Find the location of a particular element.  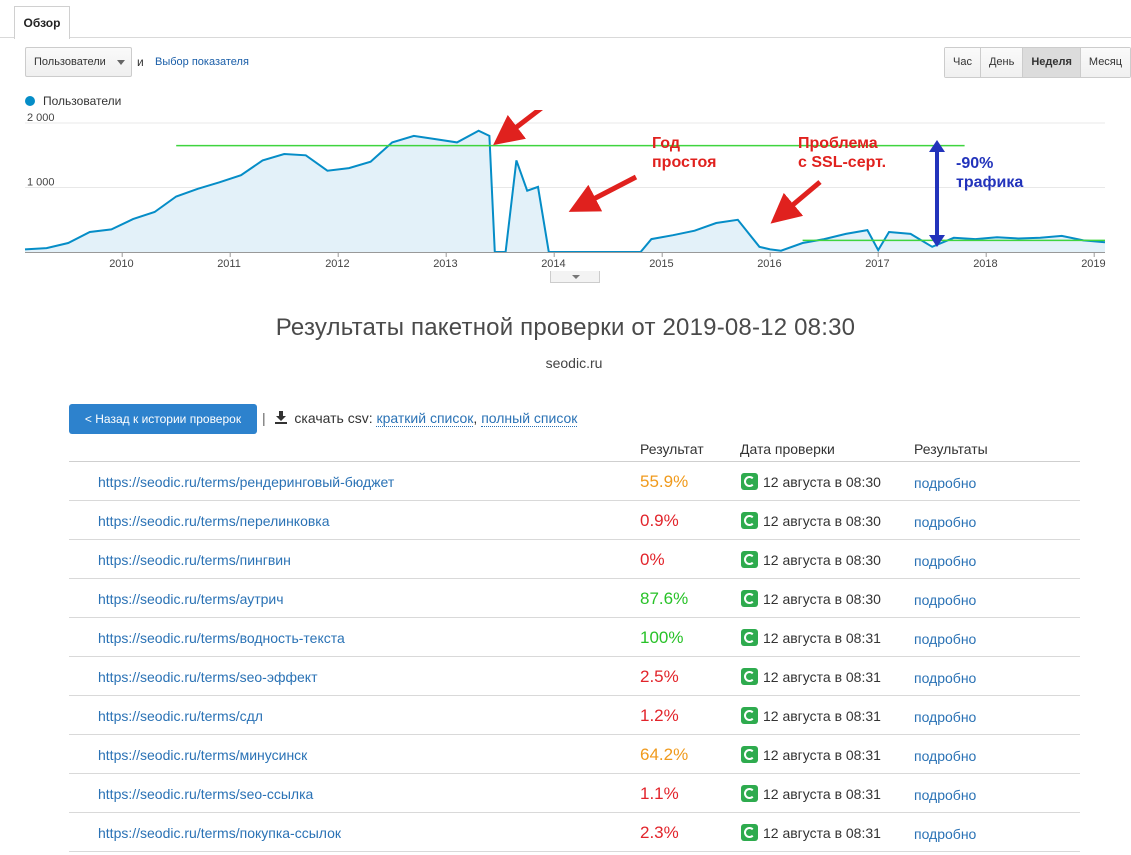

row-url-link: https://seodic.ru/terms/seo-эффект is located at coordinates (208, 677).